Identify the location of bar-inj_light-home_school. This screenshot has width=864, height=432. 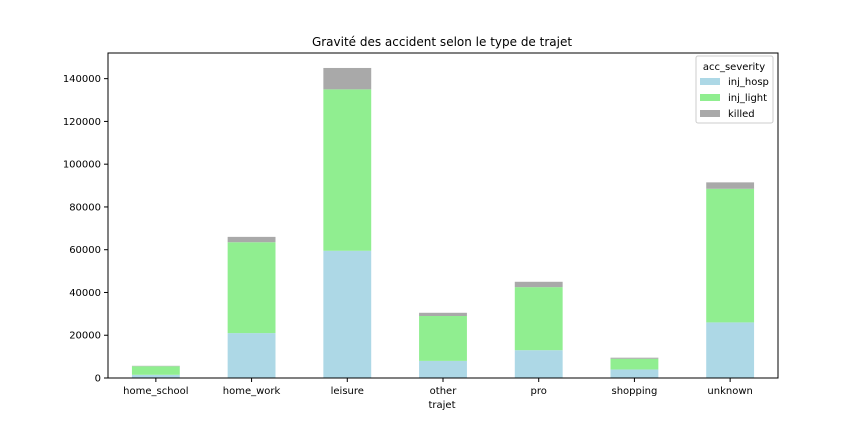
(155, 370).